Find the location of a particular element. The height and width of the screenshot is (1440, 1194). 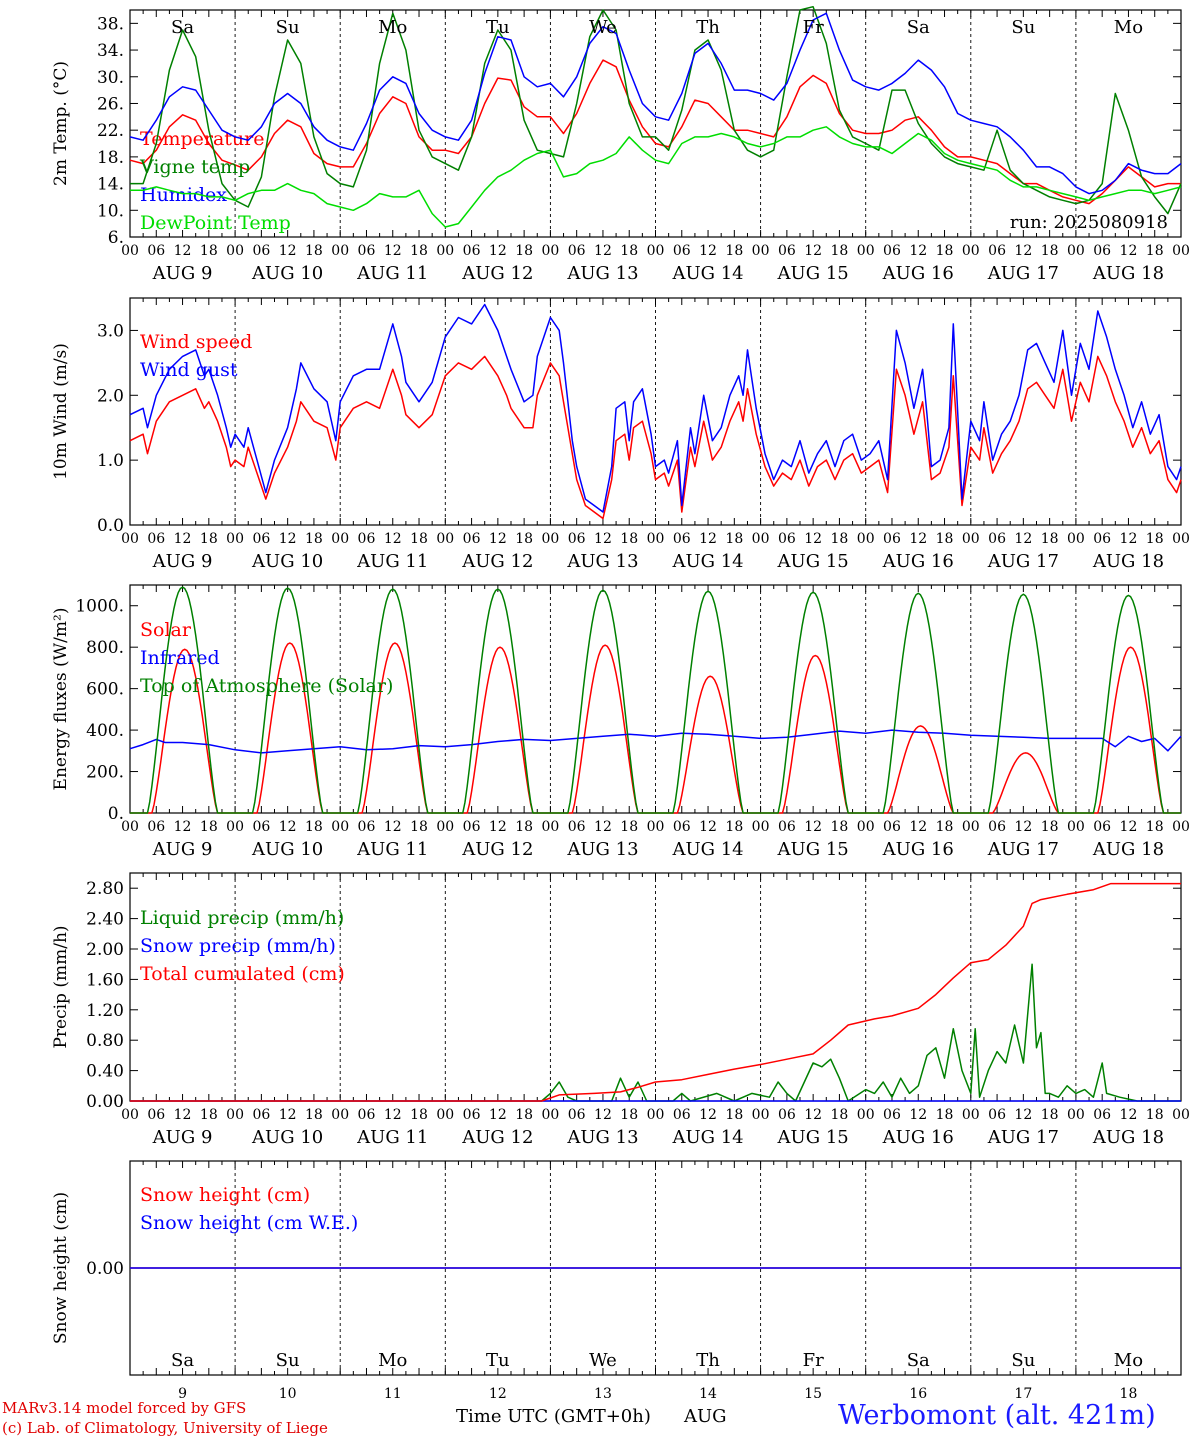

legend-entry: Temperature is located at coordinates (202, 139).